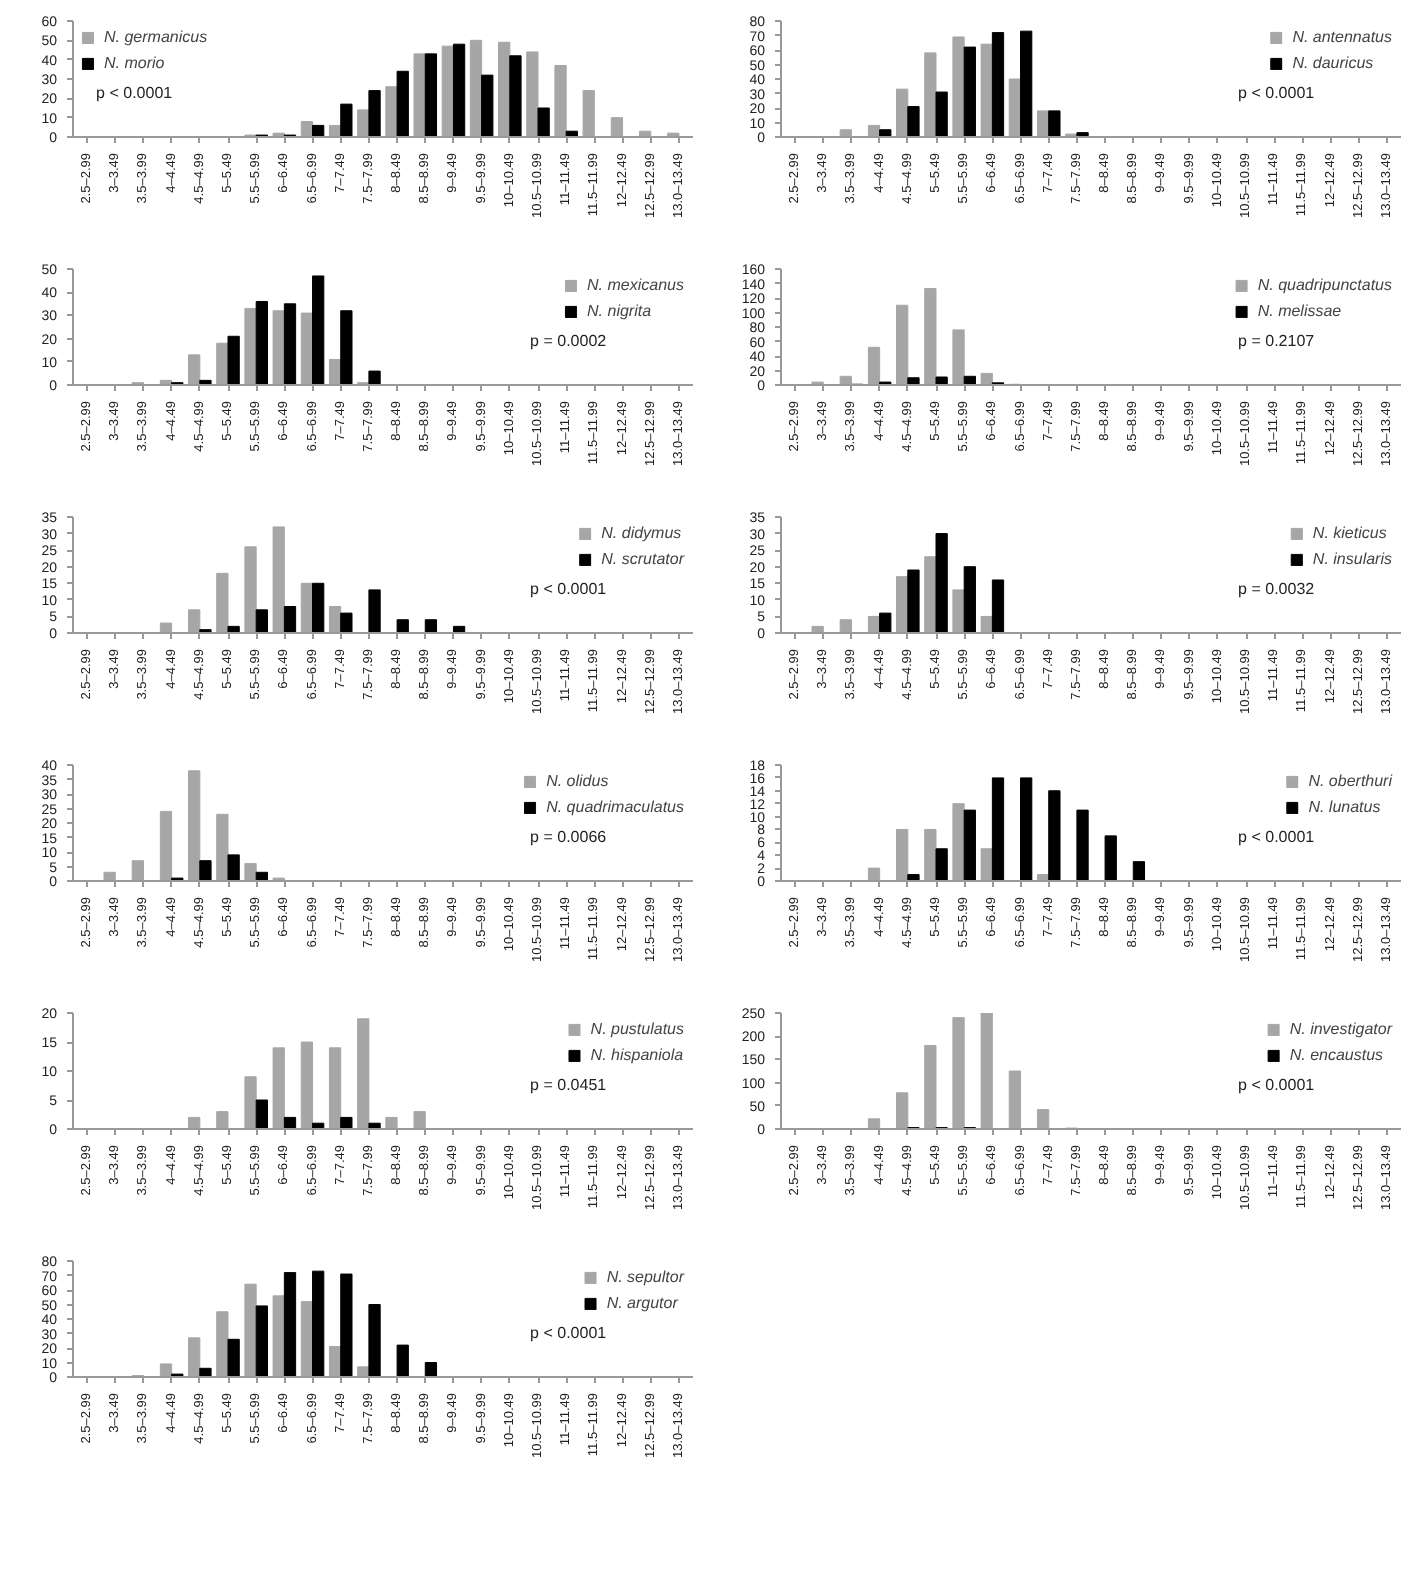 This screenshot has width=1418, height=1576. I want to click on legend-label: N. mexicanus, so click(635, 285).